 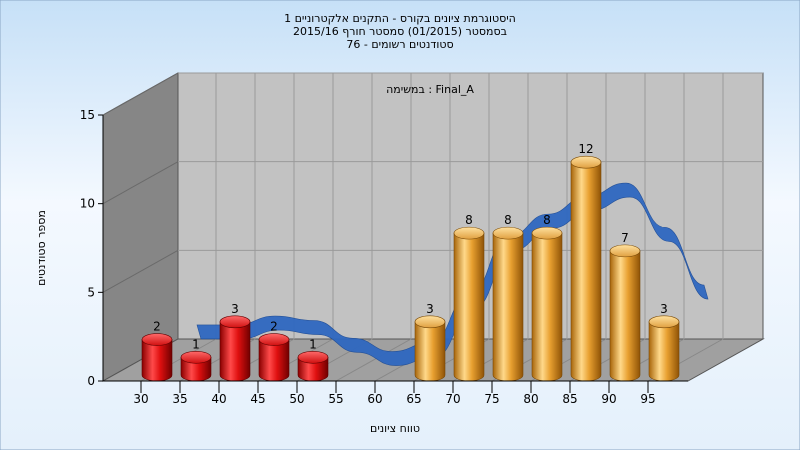 What do you see at coordinates (274, 327) in the screenshot?
I see `data-label-45: 2` at bounding box center [274, 327].